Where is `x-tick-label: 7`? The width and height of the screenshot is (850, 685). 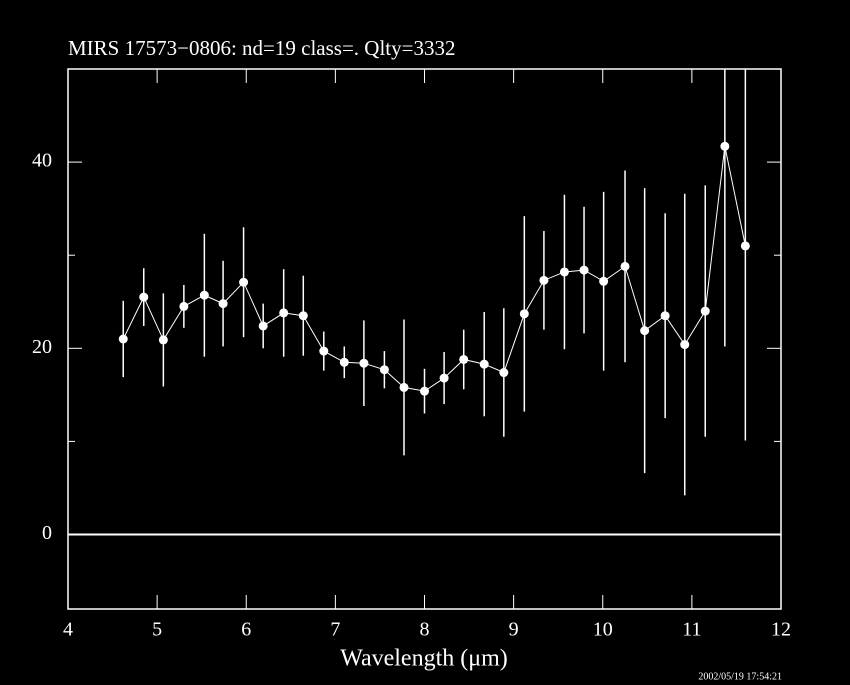 x-tick-label: 7 is located at coordinates (335, 630).